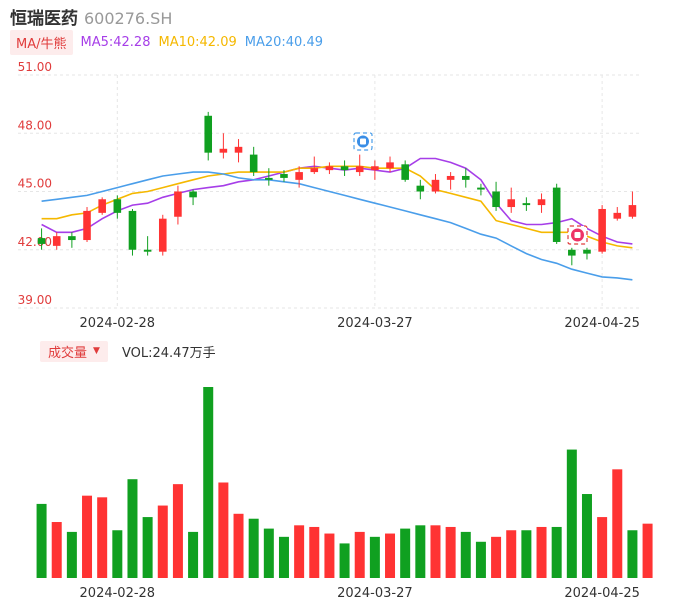 The height and width of the screenshot is (606, 686). I want to click on price-y-axis: 51.00 48.00 45.00 42.00 39.00, so click(35, 183).